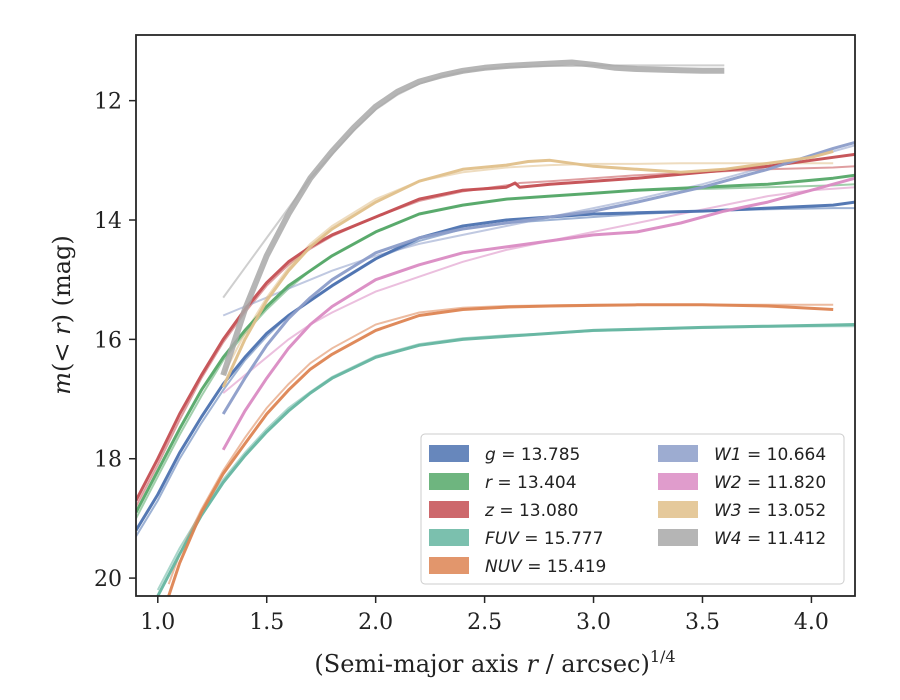 This screenshot has width=900, height=700. I want to click on x-tick-label: 1.5, so click(266, 622).